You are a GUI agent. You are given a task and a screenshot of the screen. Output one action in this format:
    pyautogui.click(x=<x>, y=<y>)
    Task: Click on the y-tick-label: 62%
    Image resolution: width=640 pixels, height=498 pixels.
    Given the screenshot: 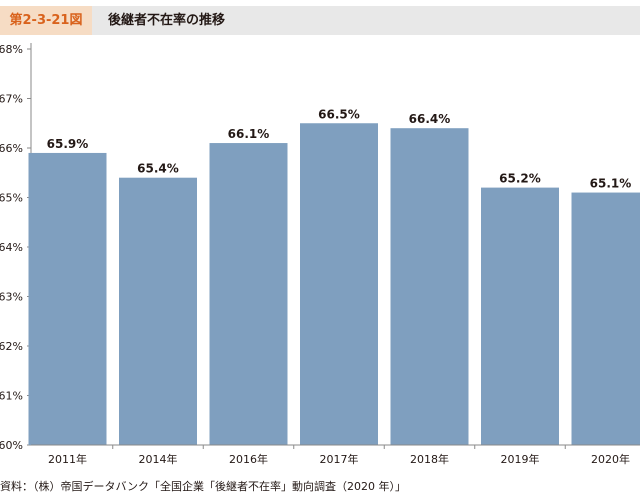 What is the action you would take?
    pyautogui.click(x=11, y=346)
    